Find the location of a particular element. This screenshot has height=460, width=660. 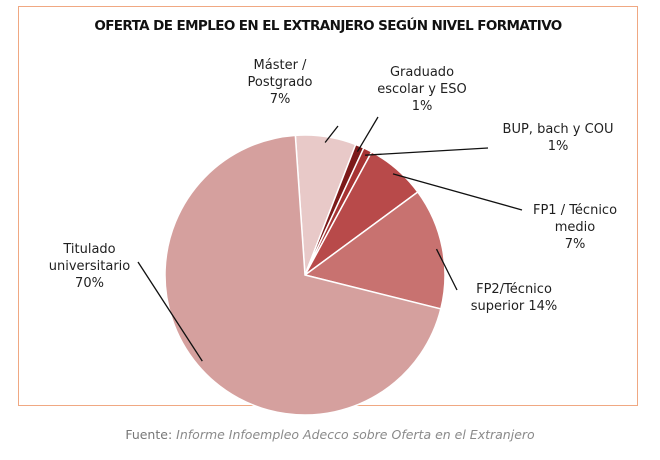

label-titulado-line2: universitario is located at coordinates (89, 266).